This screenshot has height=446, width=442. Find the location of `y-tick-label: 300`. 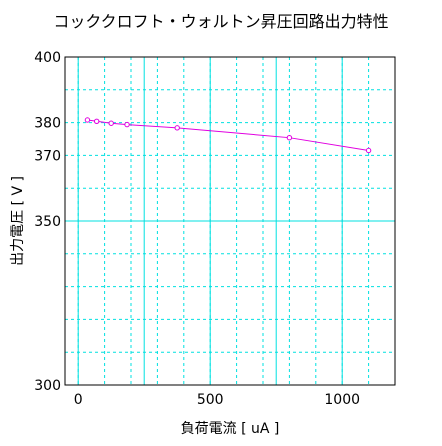

y-tick-label: 300 is located at coordinates (47, 386).